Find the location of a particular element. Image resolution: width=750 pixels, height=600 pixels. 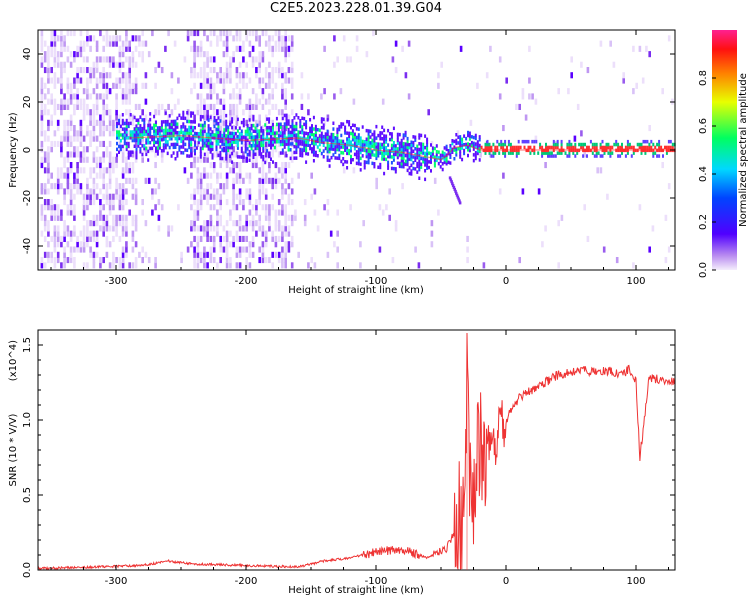

snr-x-label: Height of straight line (km) is located at coordinates (356, 590).